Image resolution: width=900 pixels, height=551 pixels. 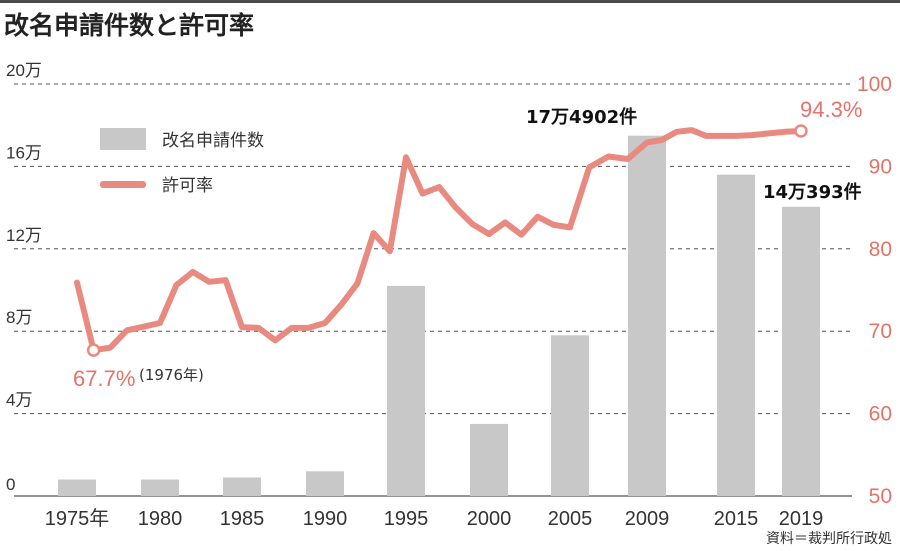 What do you see at coordinates (647, 519) in the screenshot?
I see `x-tick-label: 2009` at bounding box center [647, 519].